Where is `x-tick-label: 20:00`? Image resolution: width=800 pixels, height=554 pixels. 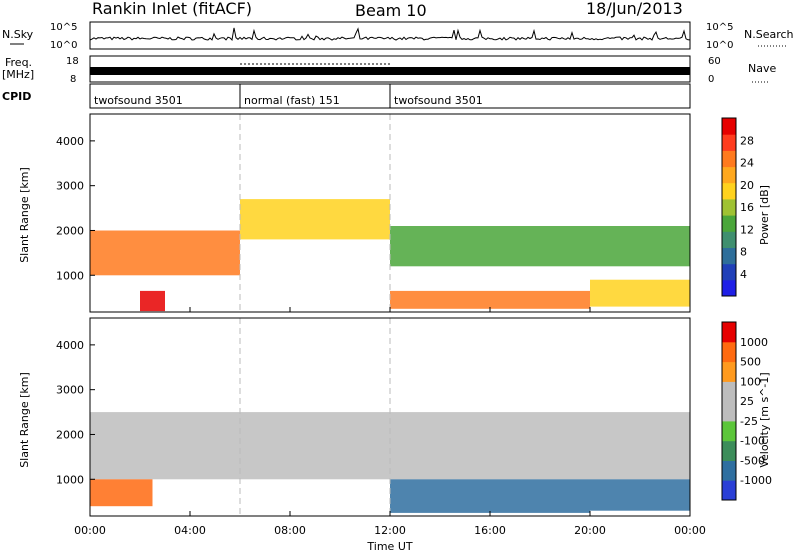
x-tick-label: 20:00 is located at coordinates (590, 530).